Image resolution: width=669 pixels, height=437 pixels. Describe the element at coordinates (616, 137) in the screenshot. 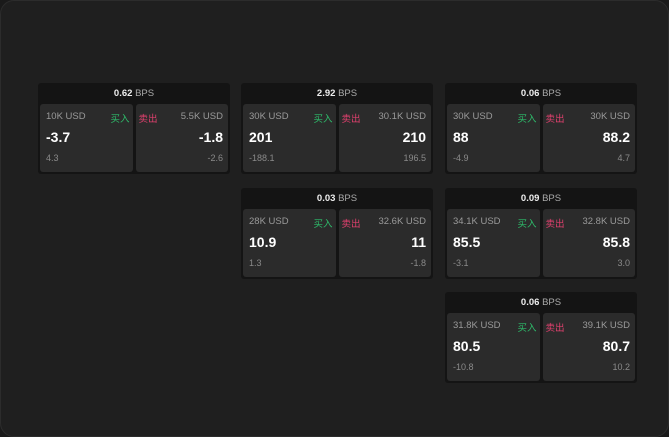

I see `sell-price: 88.2` at that location.